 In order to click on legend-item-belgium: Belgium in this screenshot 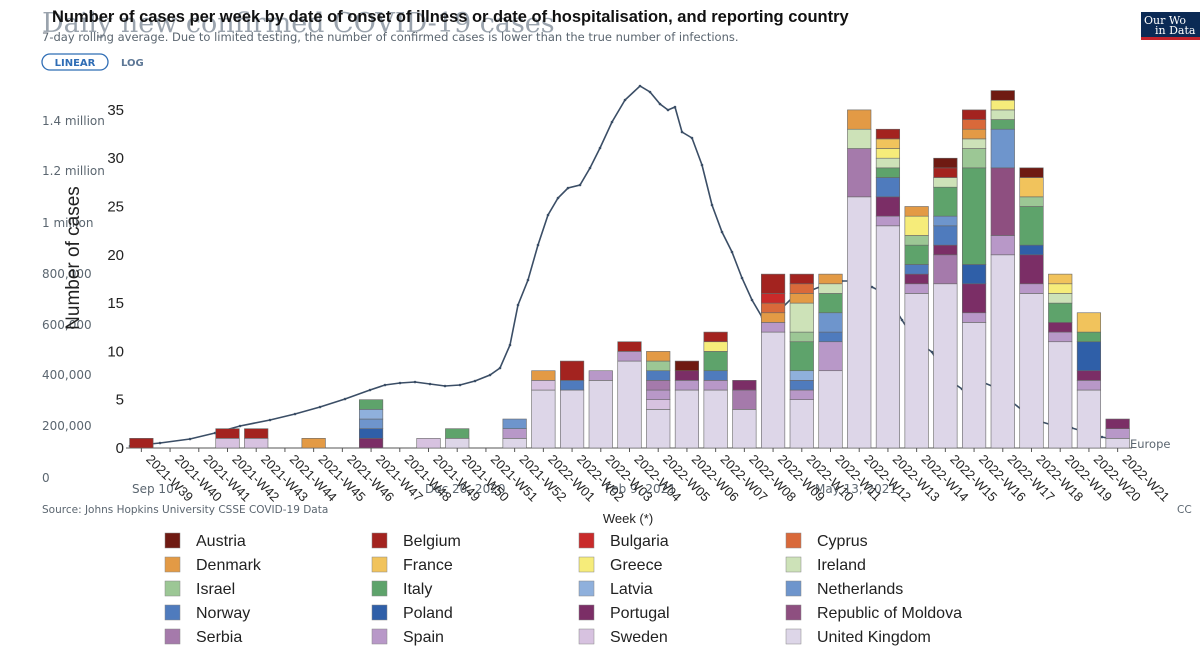, I will do `click(416, 541)`.